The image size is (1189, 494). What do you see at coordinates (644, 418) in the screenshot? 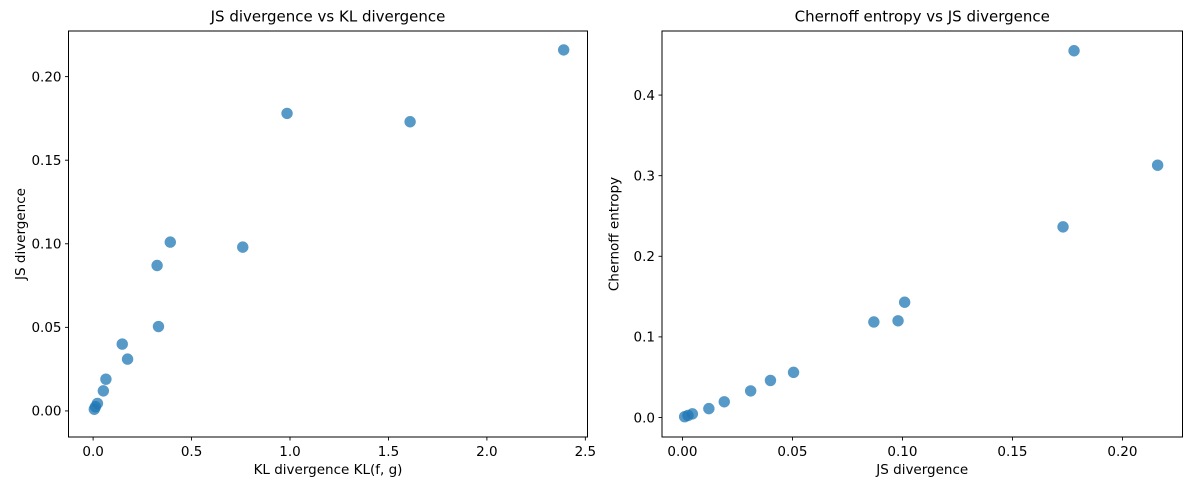
I see `right-y-tick-label: 0.0` at bounding box center [644, 418].